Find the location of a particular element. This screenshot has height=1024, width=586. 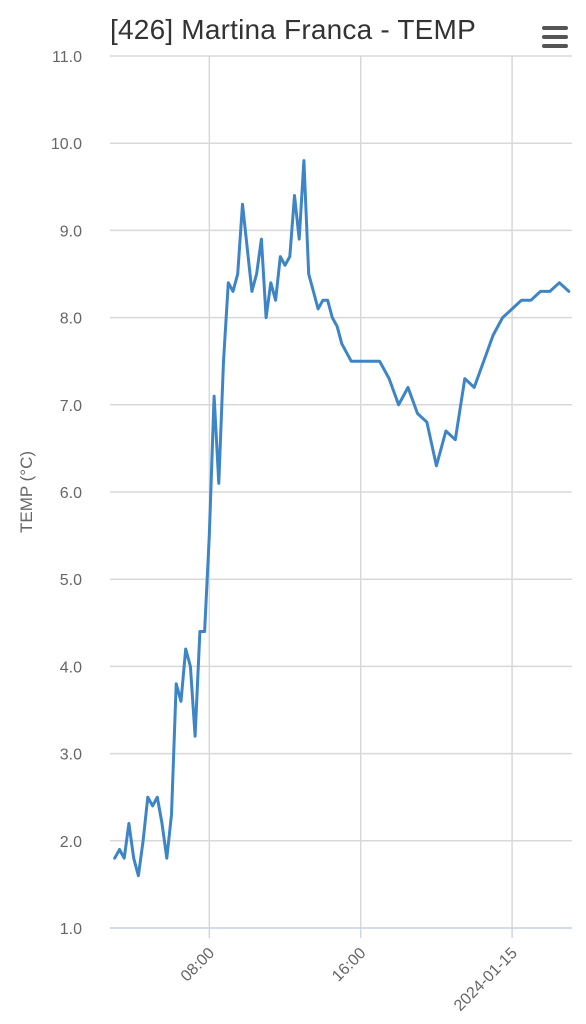

x-axis-ticks: 08:00 16:00 2024-01-15 is located at coordinates (349, 980).